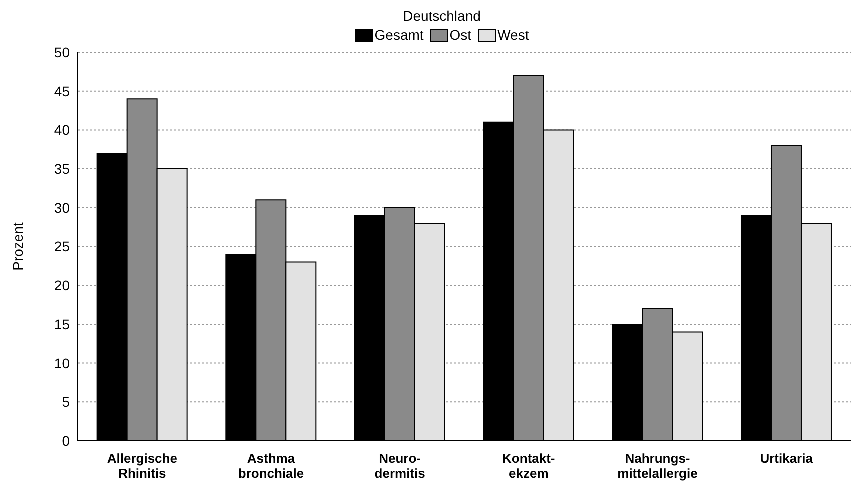 The width and height of the screenshot is (867, 491). Describe the element at coordinates (62, 324) in the screenshot. I see `y-tick-label: 15` at that location.